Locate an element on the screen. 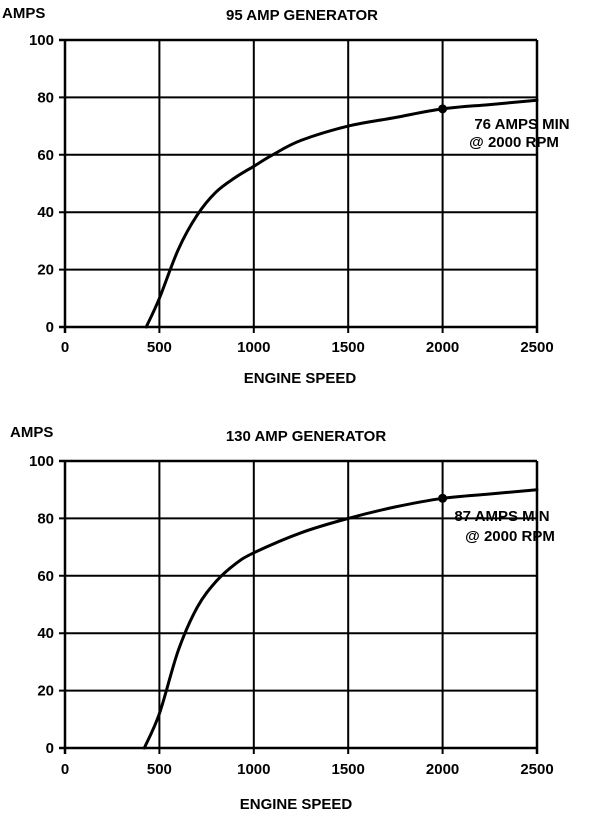 The height and width of the screenshot is (818, 592). chart-title: 95 AMP GENERATOR is located at coordinates (302, 15).